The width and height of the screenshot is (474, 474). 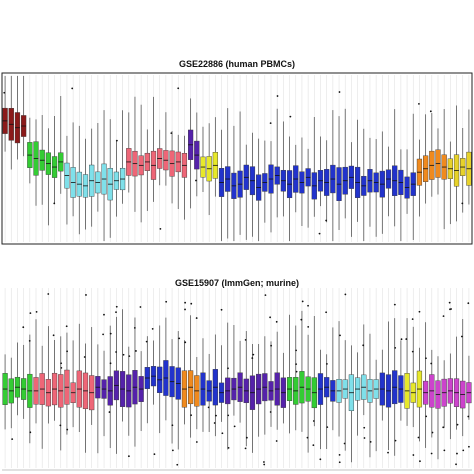 What do you see at coordinates (237, 64) in the screenshot?
I see `chart-title-1: GSE22886 (human PBMCs)` at bounding box center [237, 64].